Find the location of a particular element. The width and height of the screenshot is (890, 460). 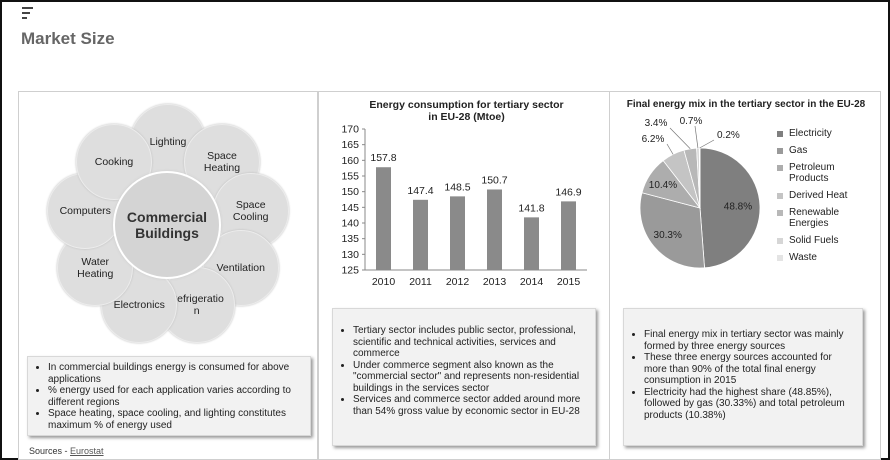

legend-item: Solid Fuels is located at coordinates (824, 240).